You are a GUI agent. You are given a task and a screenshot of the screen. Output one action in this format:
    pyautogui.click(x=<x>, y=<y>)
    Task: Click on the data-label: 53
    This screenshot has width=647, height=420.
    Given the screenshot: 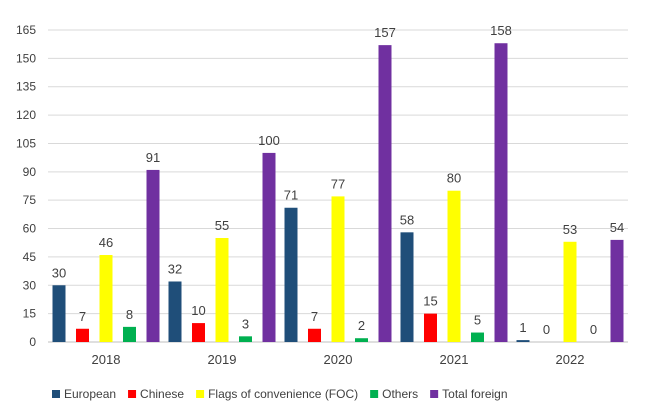 What is the action you would take?
    pyautogui.click(x=570, y=229)
    